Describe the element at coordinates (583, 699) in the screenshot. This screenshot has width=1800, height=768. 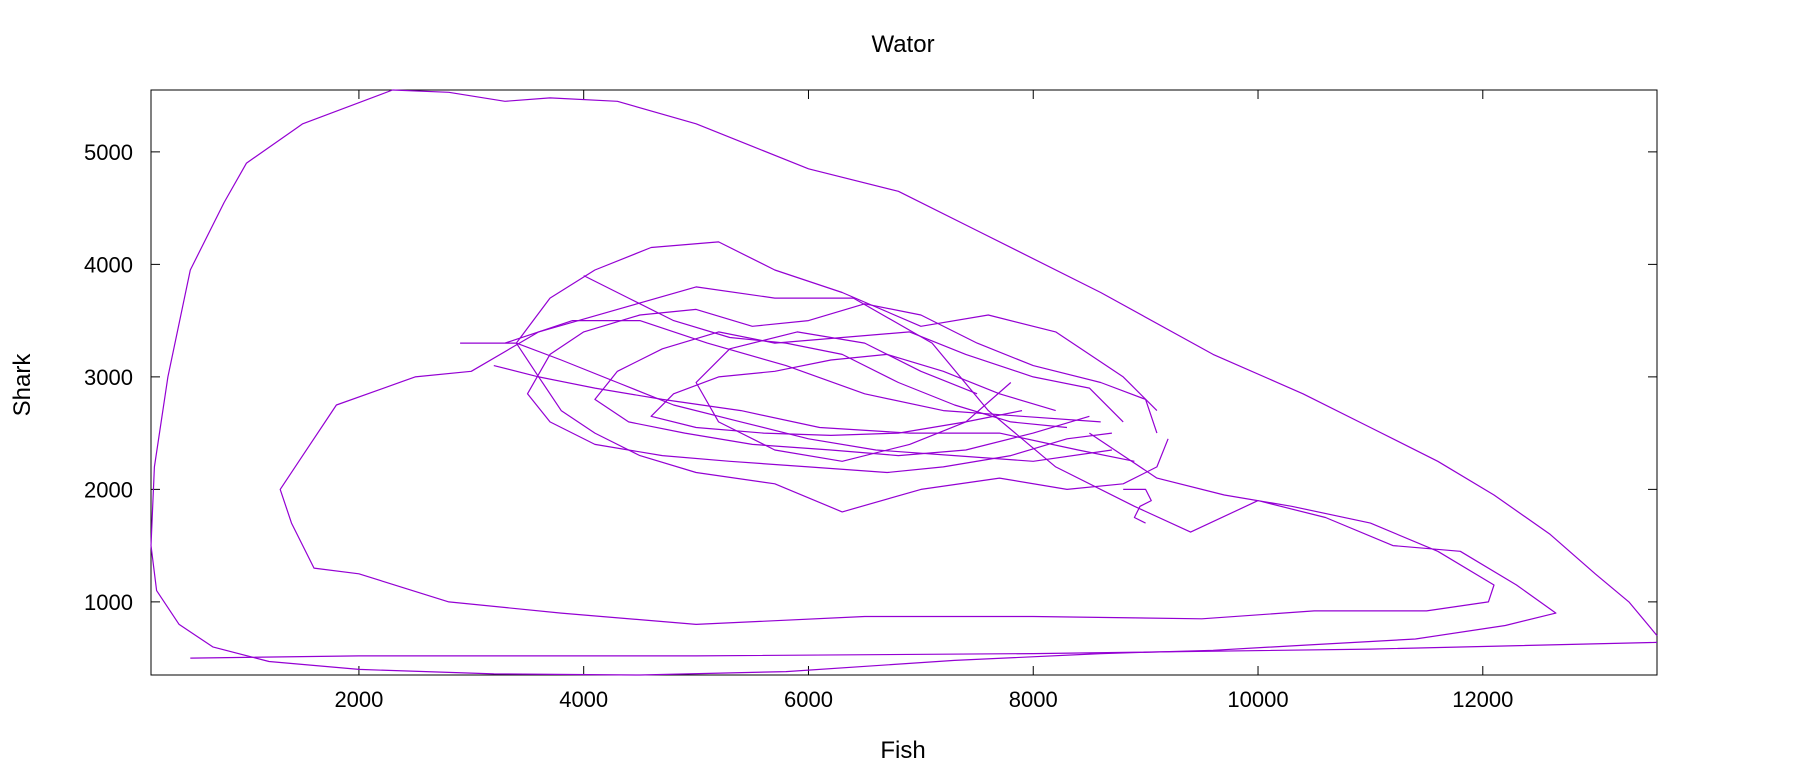
I see `x-tick-label: 4000` at that location.